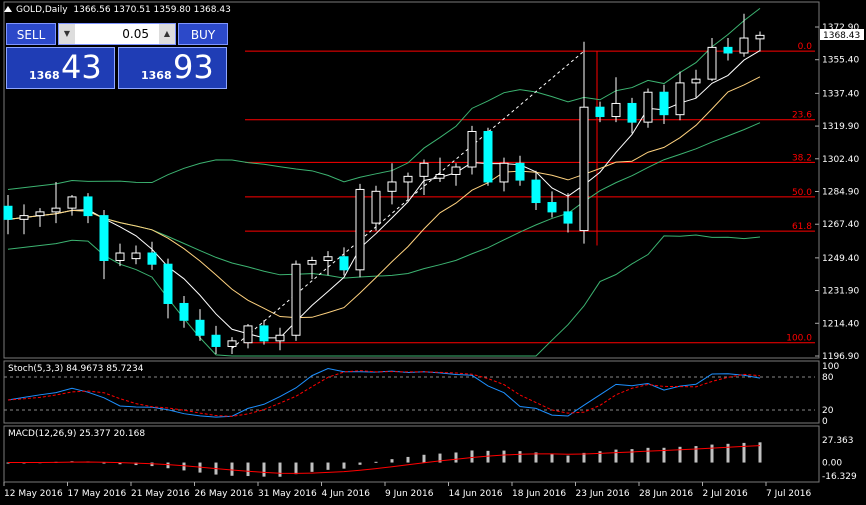  I want to click on sell-button: SELL, so click(31, 34).